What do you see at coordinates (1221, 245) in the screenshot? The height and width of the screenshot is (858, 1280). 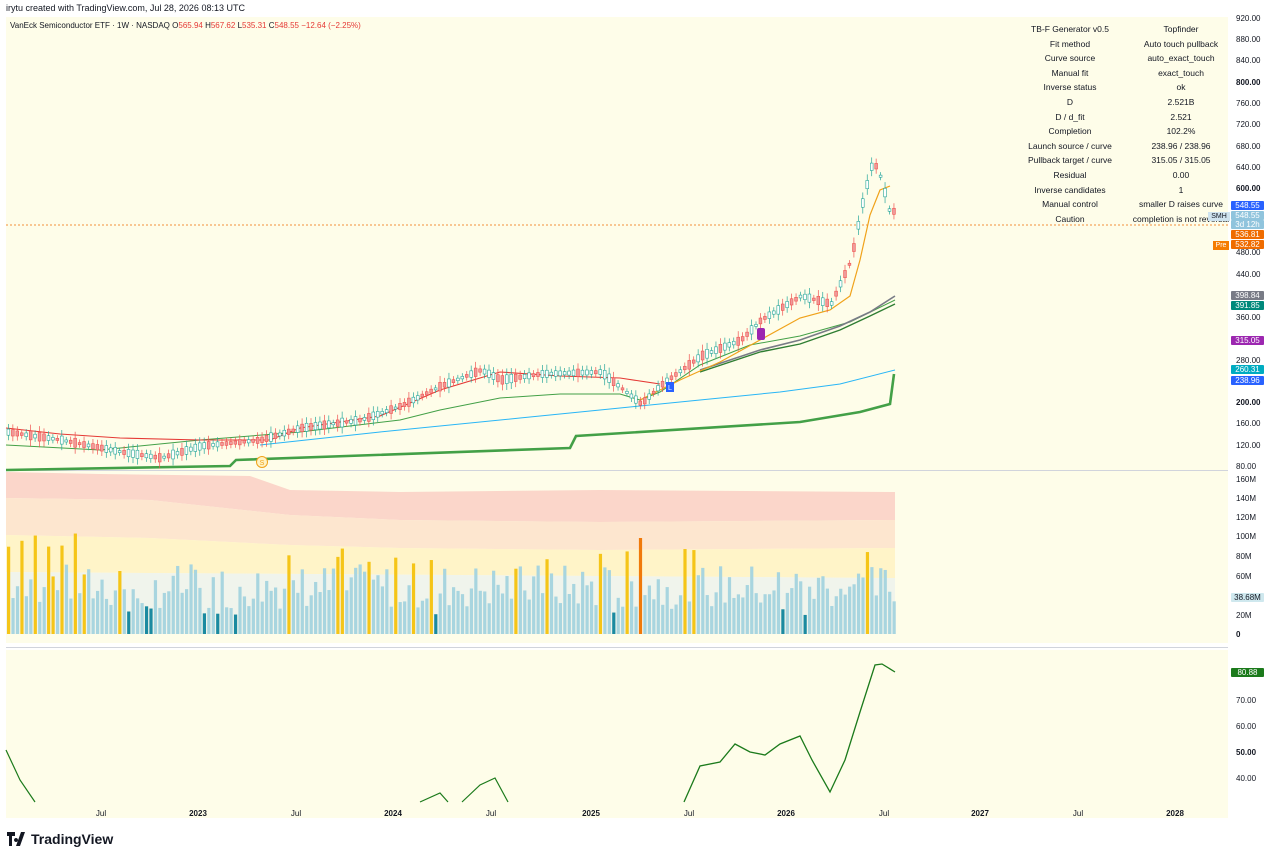 I see `premarket-tag: Pre` at bounding box center [1221, 245].